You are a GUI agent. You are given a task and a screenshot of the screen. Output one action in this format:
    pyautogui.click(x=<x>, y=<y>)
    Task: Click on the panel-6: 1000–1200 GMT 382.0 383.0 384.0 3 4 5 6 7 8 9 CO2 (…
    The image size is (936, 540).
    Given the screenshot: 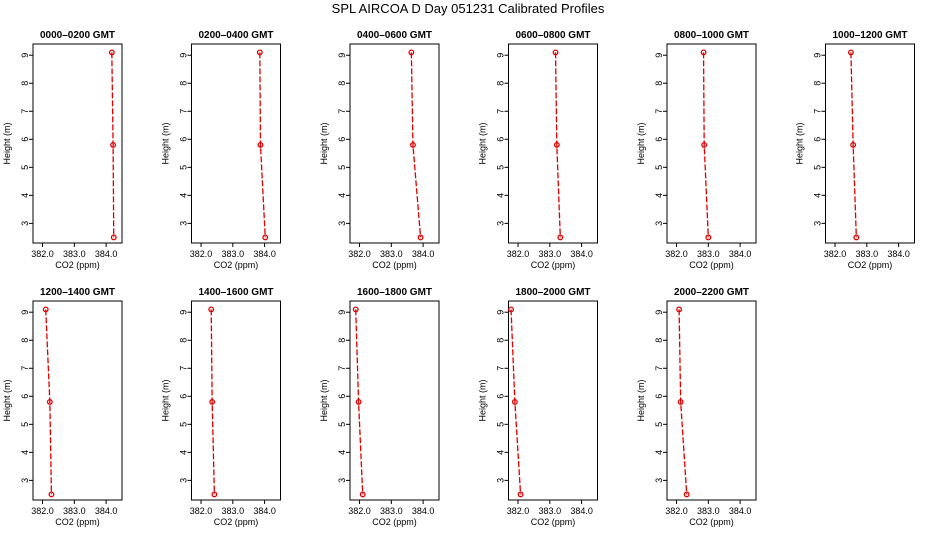 What is the action you would take?
    pyautogui.click(x=855, y=150)
    